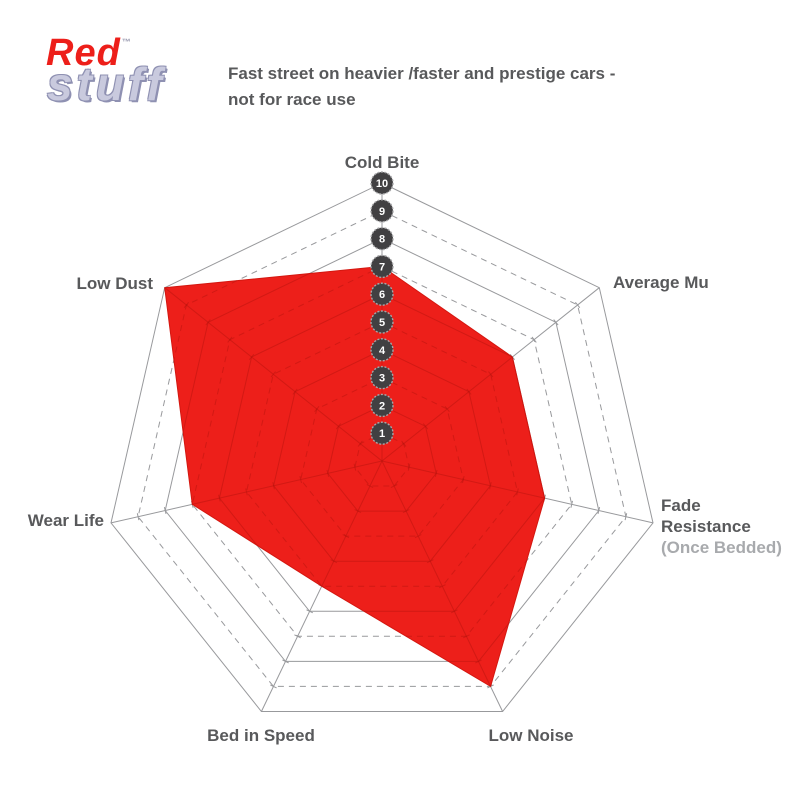  I want to click on scale-badge-8: 8, so click(382, 238).